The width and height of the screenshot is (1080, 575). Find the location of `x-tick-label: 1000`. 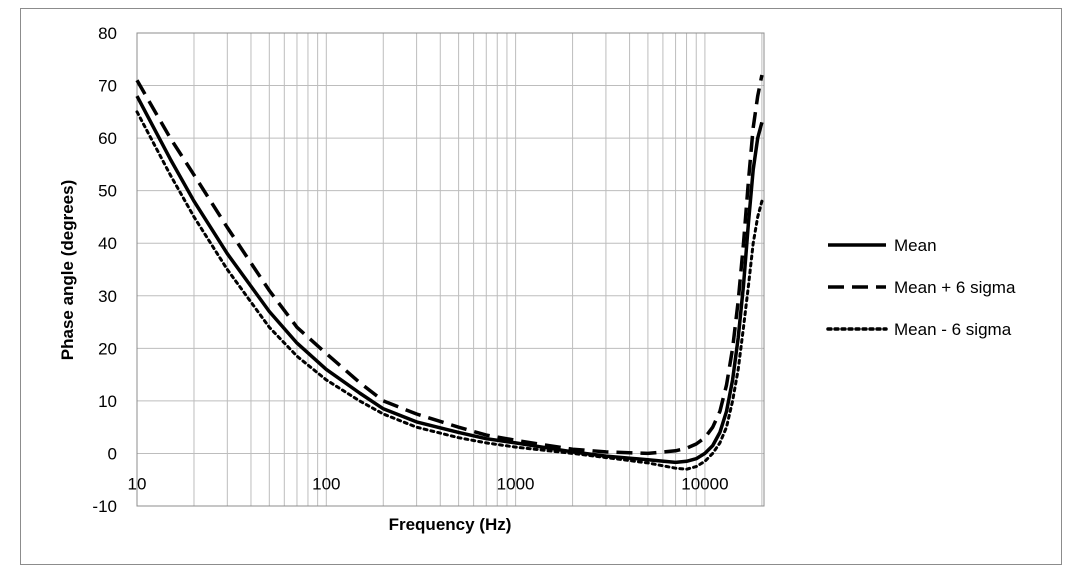

x-tick-label: 1000 is located at coordinates (516, 483).